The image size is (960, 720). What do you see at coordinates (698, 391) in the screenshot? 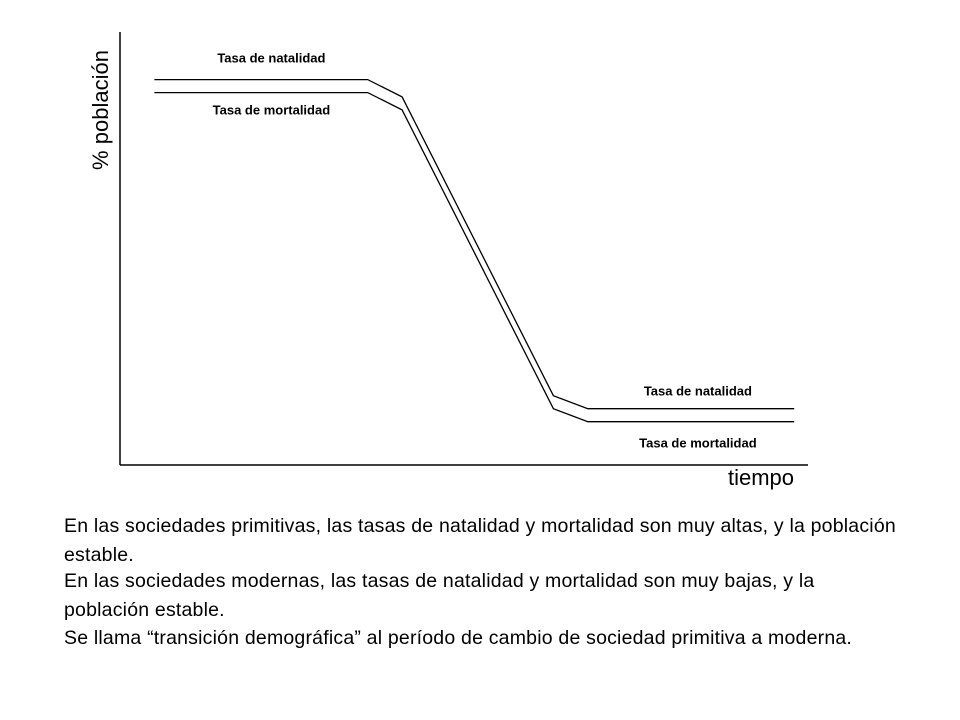
I see `series-label-2: Tasa de natalidad` at bounding box center [698, 391].